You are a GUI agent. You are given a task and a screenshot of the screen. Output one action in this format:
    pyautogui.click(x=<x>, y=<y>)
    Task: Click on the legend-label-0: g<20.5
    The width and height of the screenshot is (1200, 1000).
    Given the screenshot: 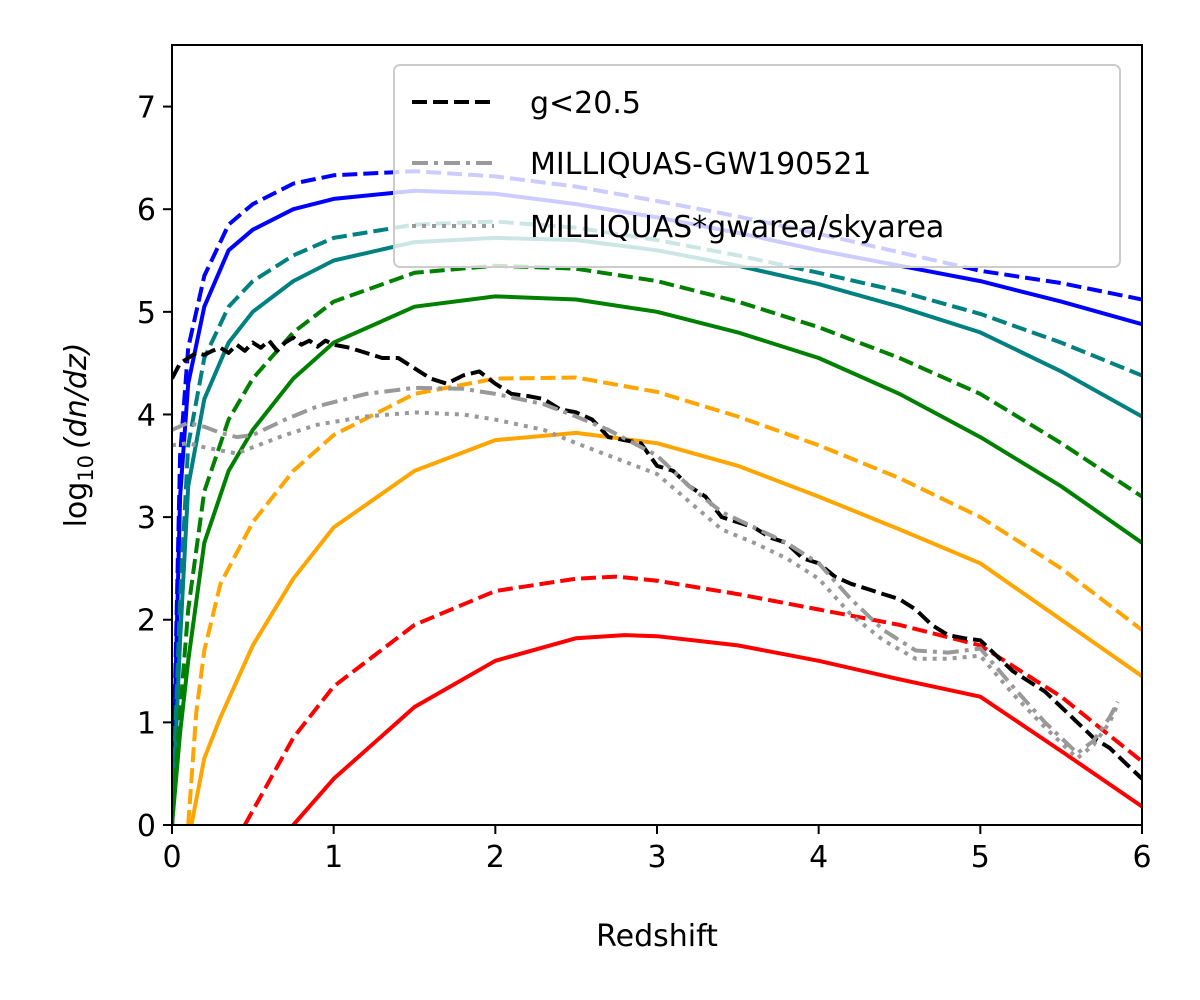 What is the action you would take?
    pyautogui.click(x=585, y=103)
    